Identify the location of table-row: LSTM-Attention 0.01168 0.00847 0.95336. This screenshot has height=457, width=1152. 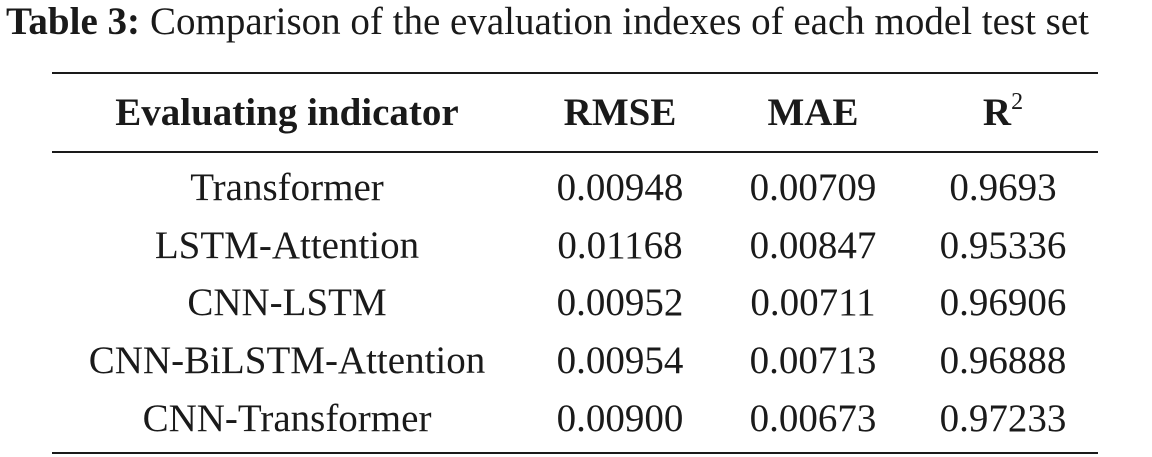
(575, 246).